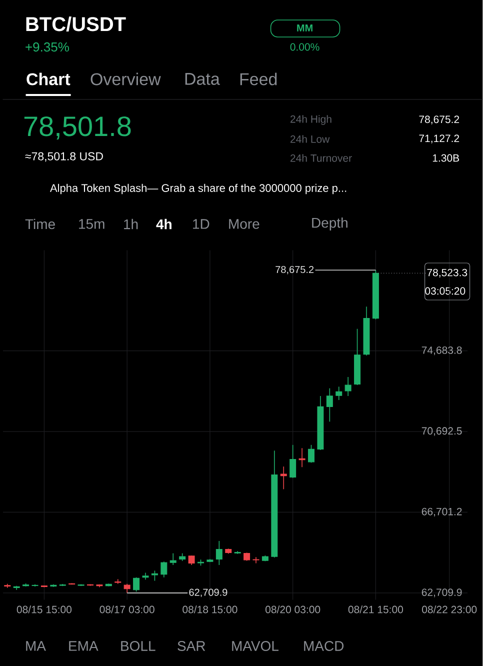  What do you see at coordinates (442, 512) in the screenshot?
I see `y-tick-label: 66,701.2` at bounding box center [442, 512].